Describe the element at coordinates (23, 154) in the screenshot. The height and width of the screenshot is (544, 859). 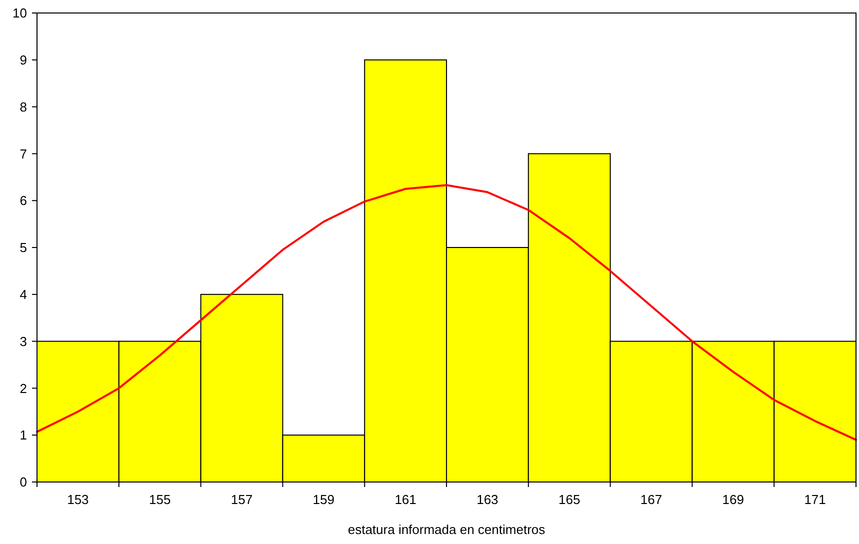
I see `y-tick-label: 7` at that location.